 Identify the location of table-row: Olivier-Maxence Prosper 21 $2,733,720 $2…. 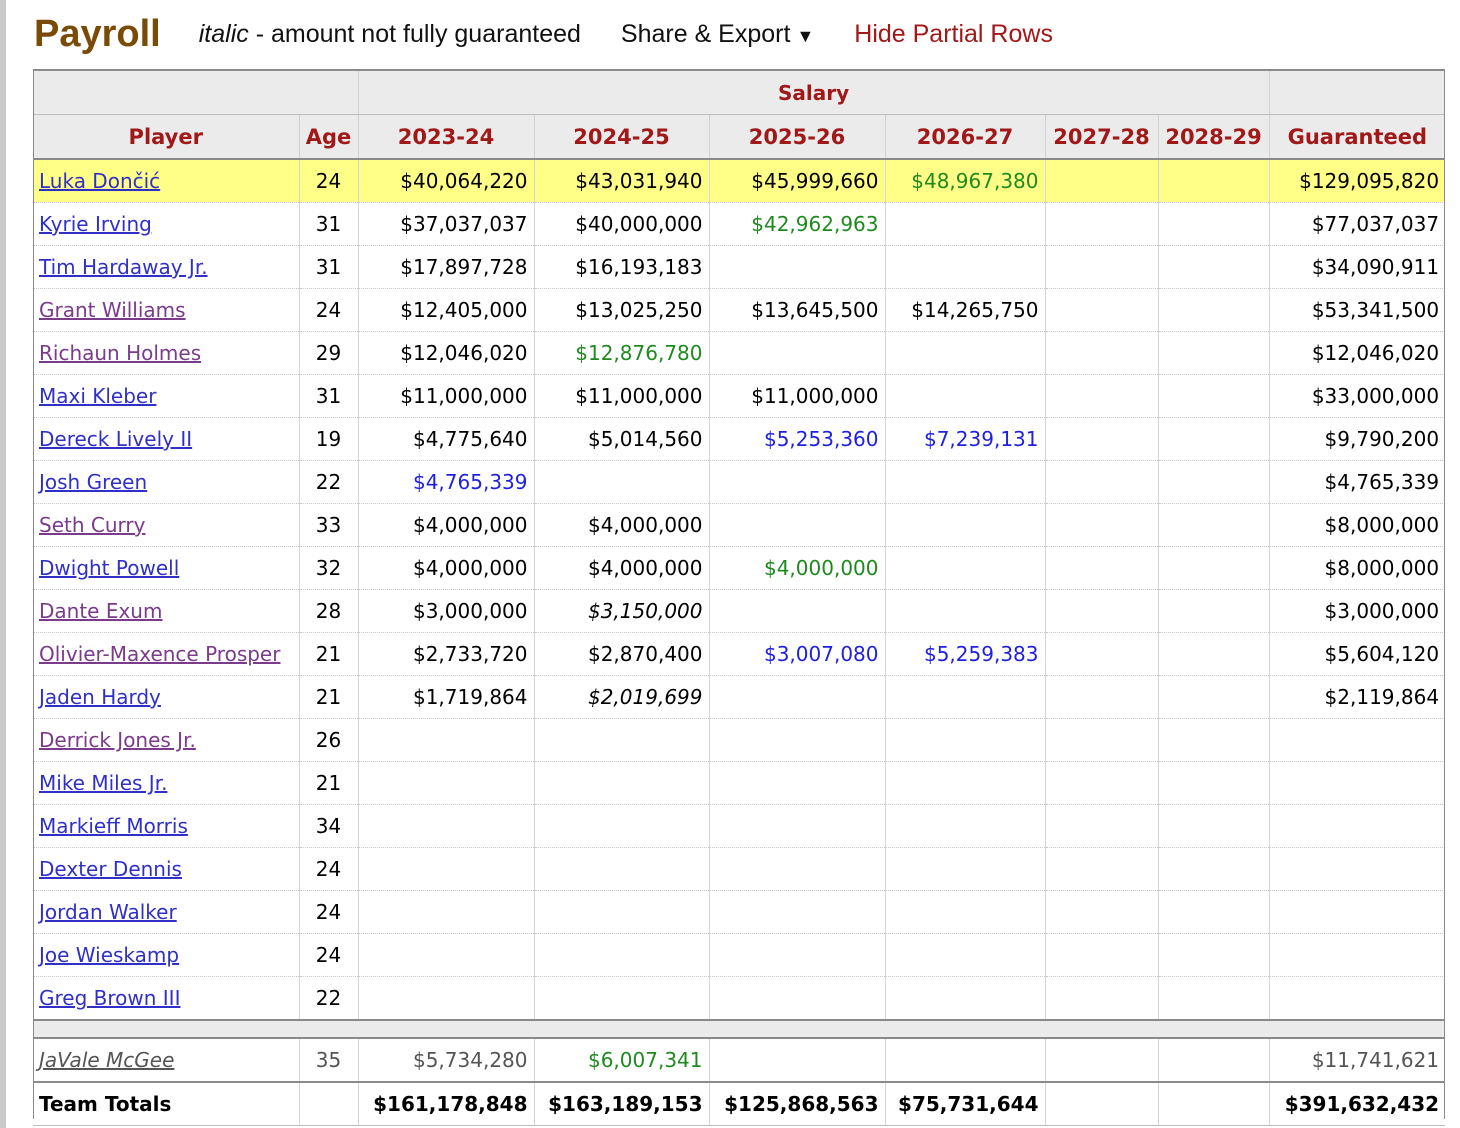
(739, 654).